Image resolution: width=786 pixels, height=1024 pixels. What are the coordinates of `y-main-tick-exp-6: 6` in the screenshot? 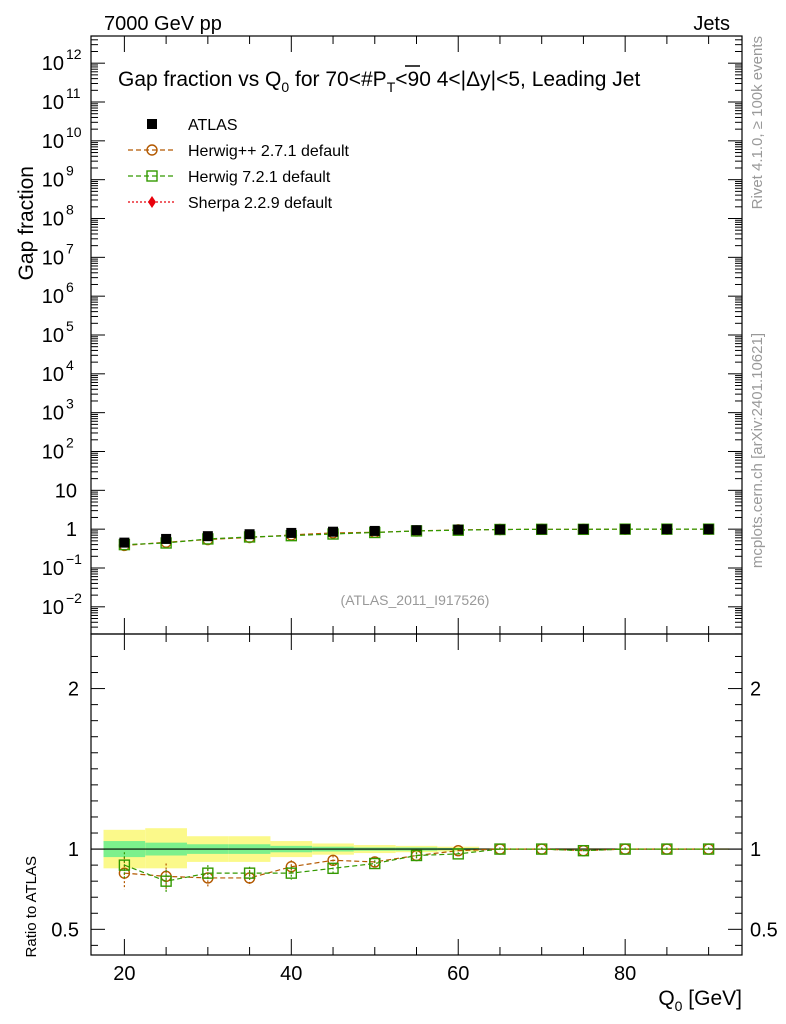 It's located at (70, 287).